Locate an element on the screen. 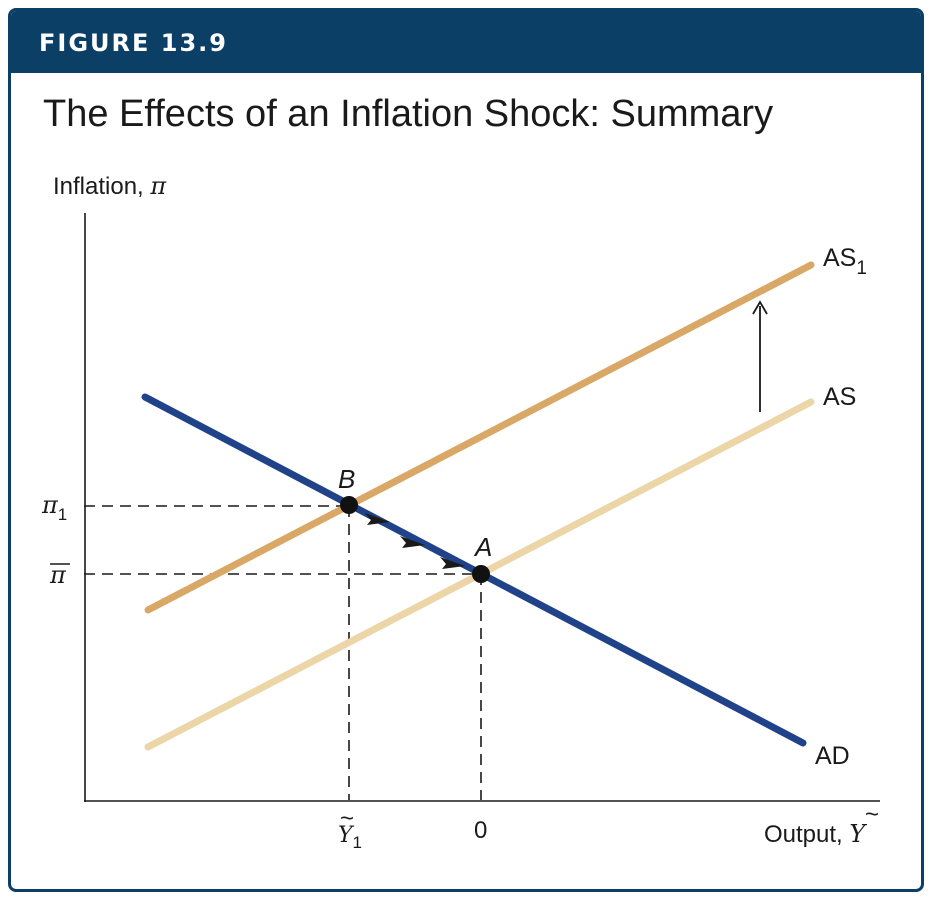  point-b-label: B is located at coordinates (346, 479).